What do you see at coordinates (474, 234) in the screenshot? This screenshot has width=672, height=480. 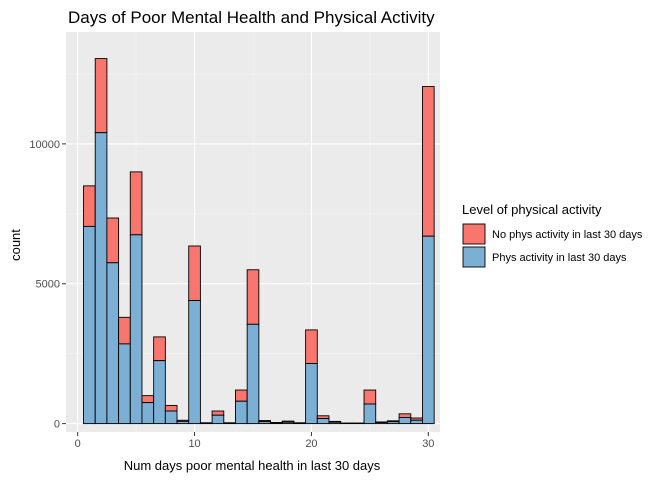 I see `legend-swatch-no-activity` at bounding box center [474, 234].